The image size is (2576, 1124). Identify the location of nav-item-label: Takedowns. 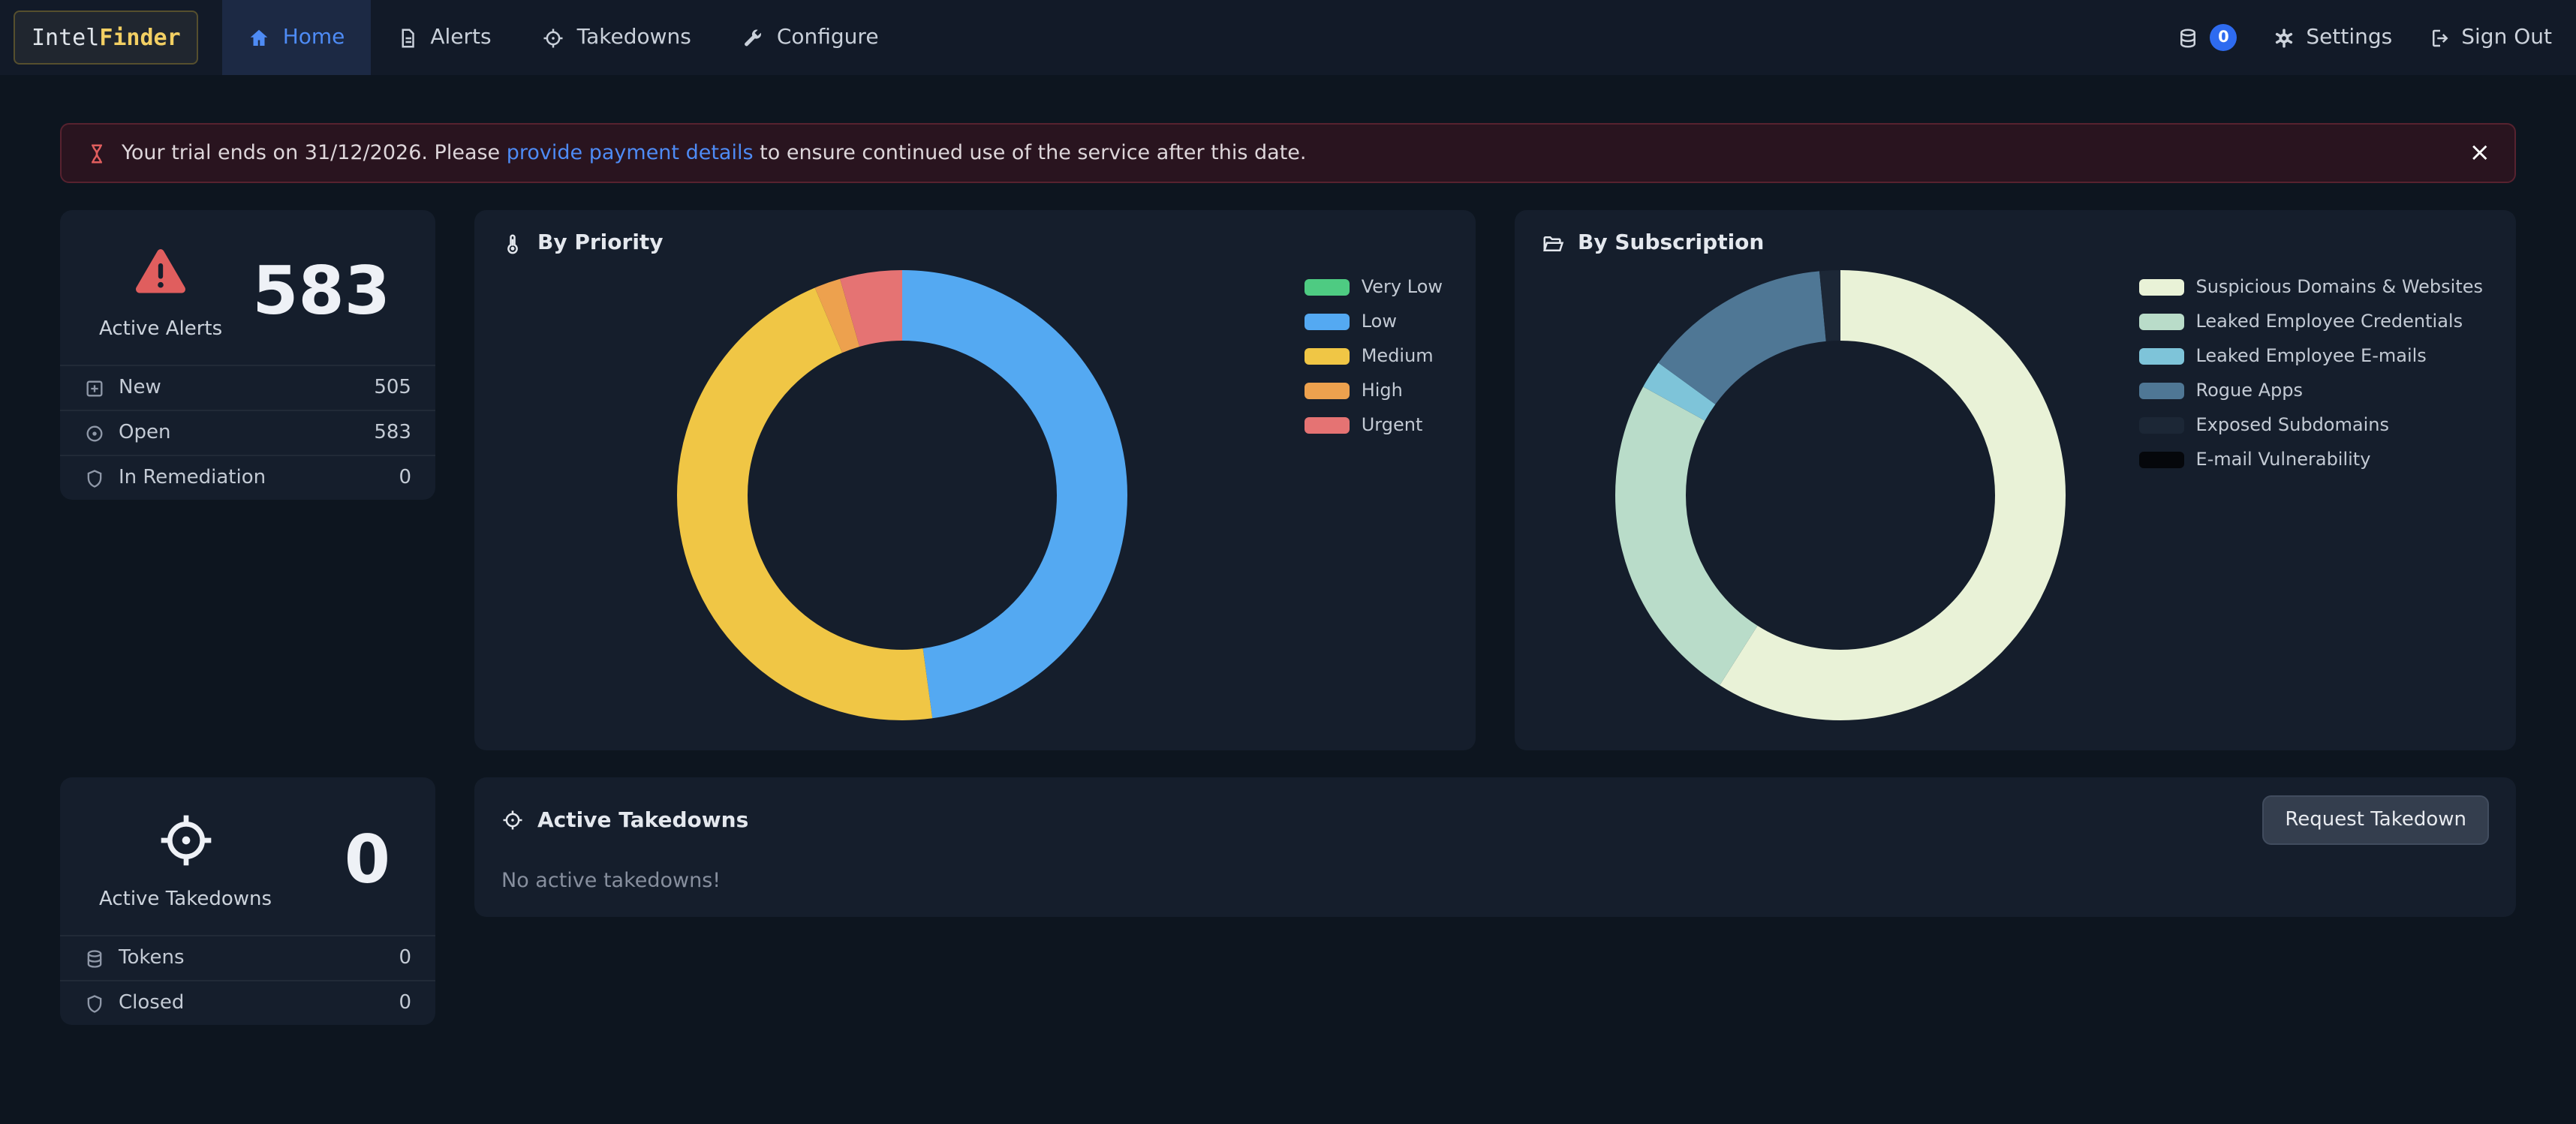
(633, 38).